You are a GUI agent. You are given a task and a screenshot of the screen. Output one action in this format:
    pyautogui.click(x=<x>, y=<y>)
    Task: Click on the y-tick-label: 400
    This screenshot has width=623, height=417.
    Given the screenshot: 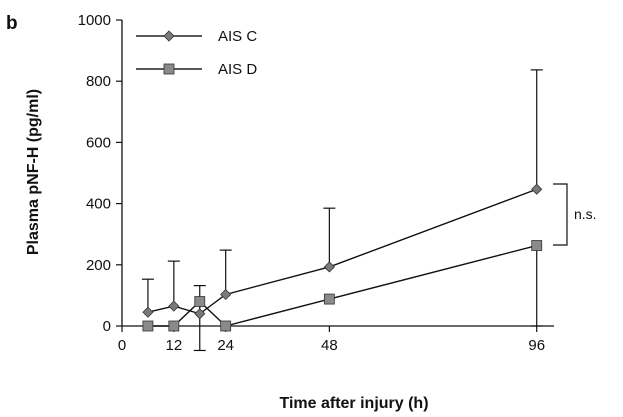 What is the action you would take?
    pyautogui.click(x=98, y=204)
    